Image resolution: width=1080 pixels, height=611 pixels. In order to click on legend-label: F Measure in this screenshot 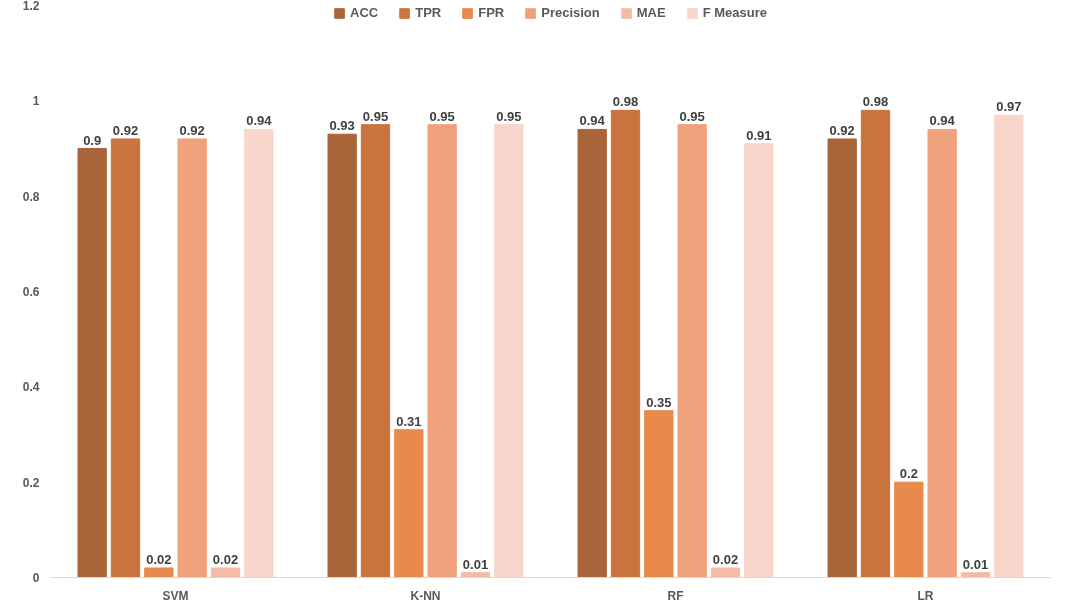, I will do `click(734, 12)`.